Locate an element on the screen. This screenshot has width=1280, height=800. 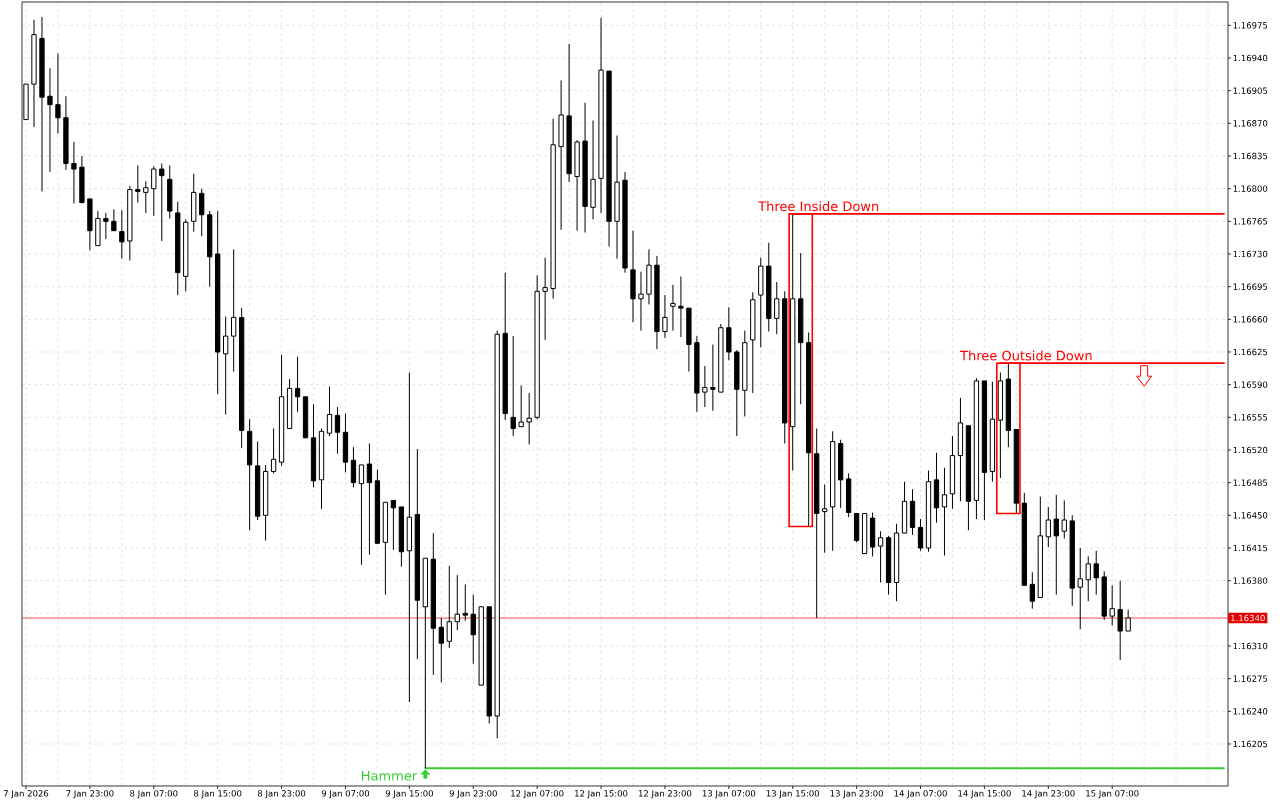
y-tick-label: 1.16695 is located at coordinates (1250, 286).